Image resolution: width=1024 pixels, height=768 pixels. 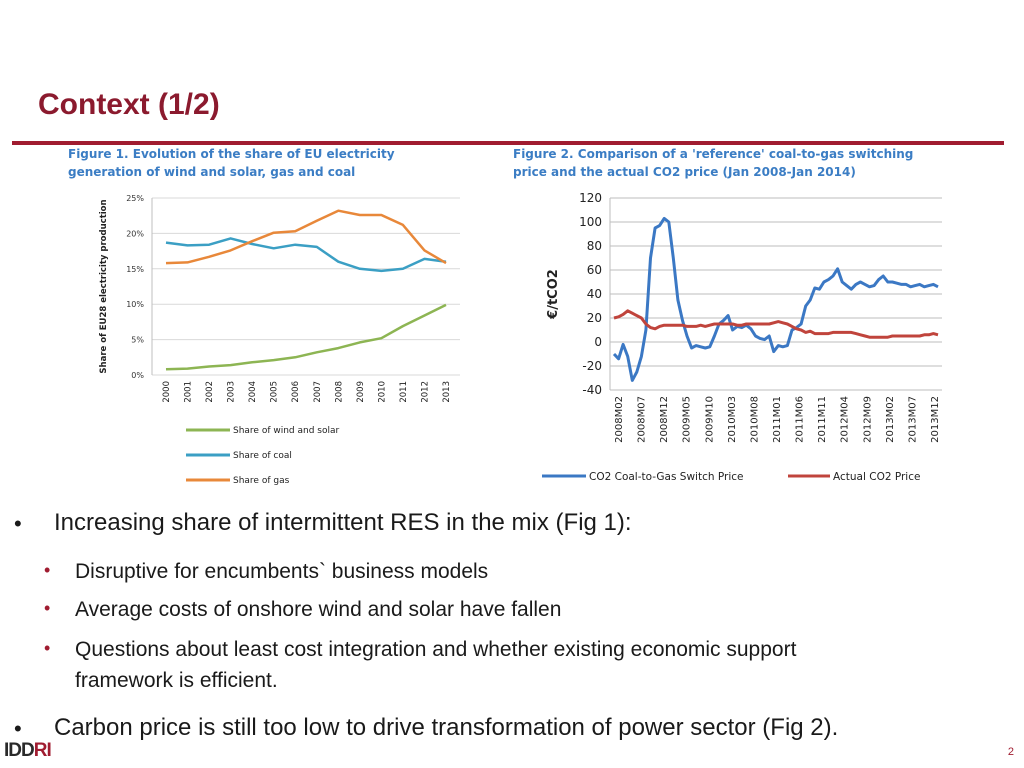 I want to click on x-tick-label: 2009M05, so click(x=687, y=419).